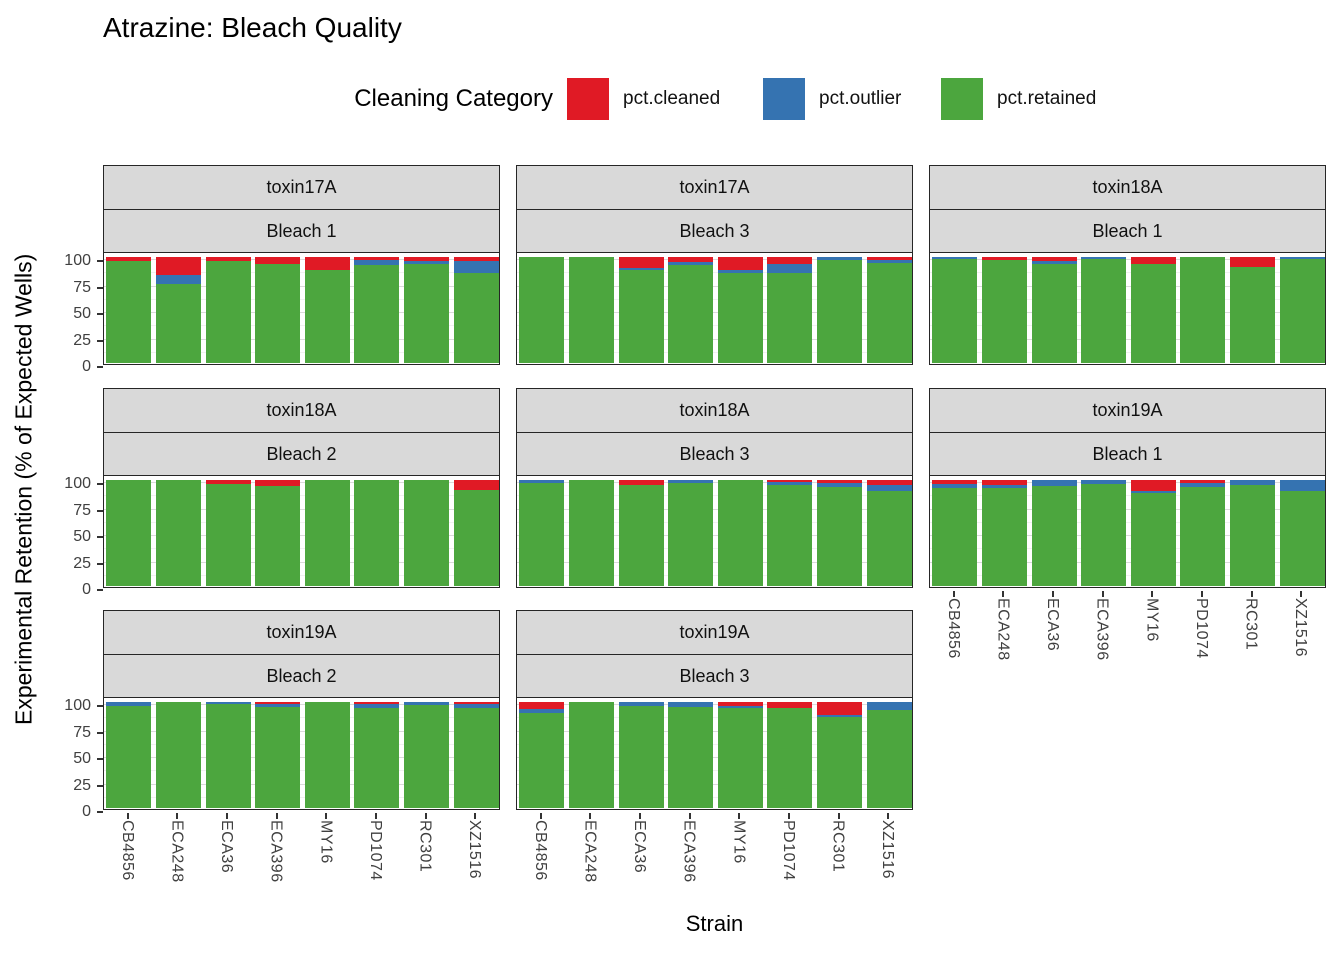 This screenshot has height=960, width=1344. What do you see at coordinates (1047, 98) in the screenshot?
I see `legend-label-retained: pct.retained` at bounding box center [1047, 98].